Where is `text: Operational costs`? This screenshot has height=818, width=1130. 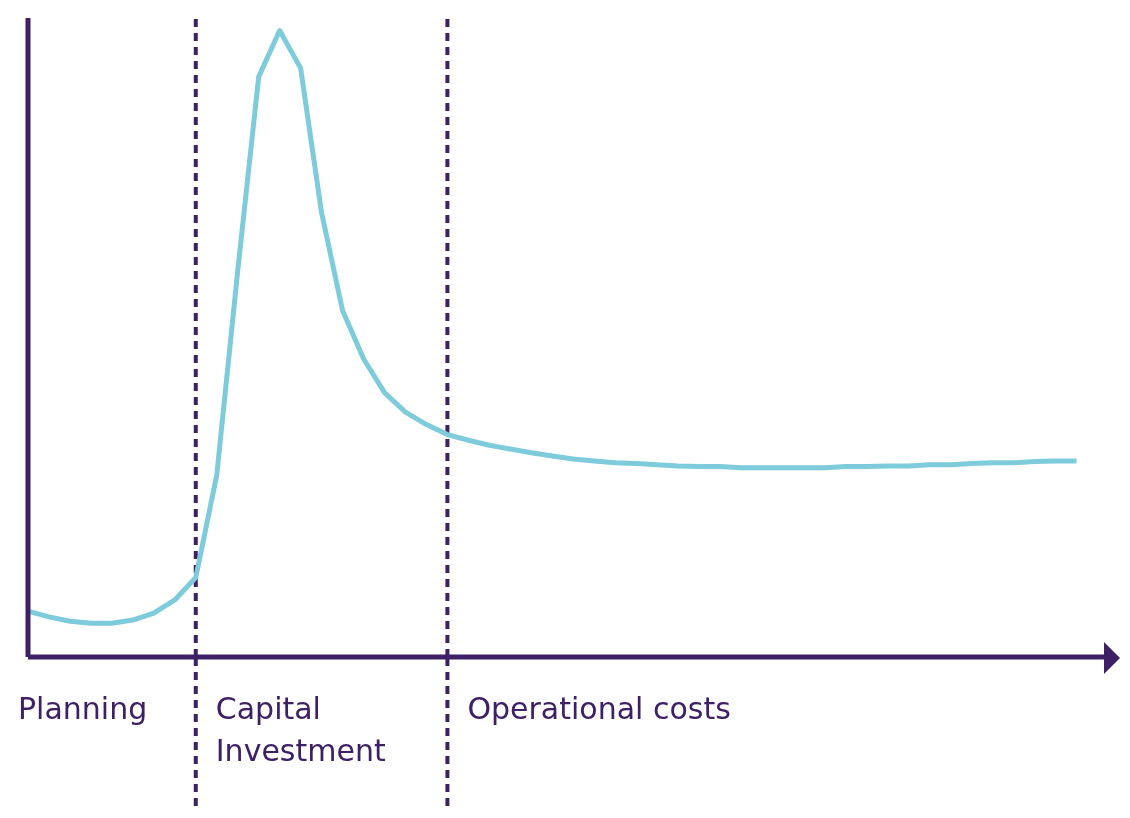 text: Operational costs is located at coordinates (599, 709).